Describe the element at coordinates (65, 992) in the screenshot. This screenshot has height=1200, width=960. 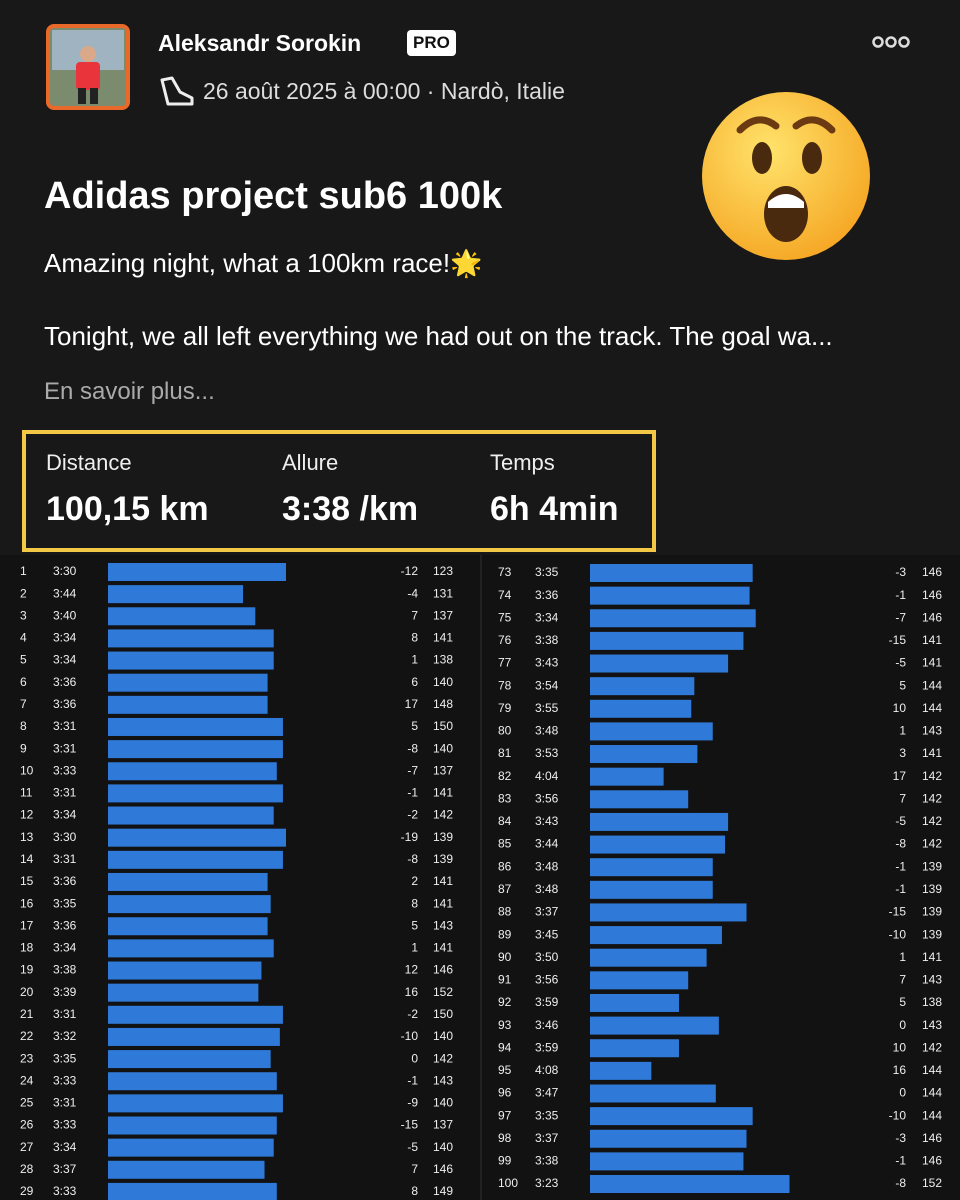
I see `split-pace: 3:39` at that location.